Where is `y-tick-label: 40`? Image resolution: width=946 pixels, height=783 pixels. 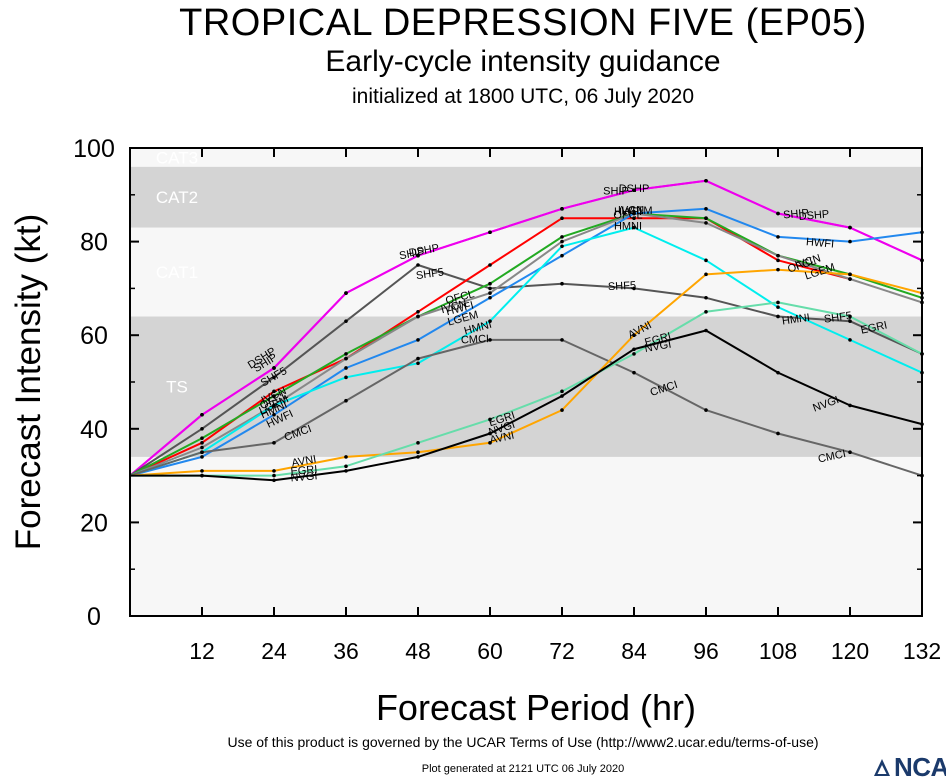 y-tick-label: 40 is located at coordinates (94, 430).